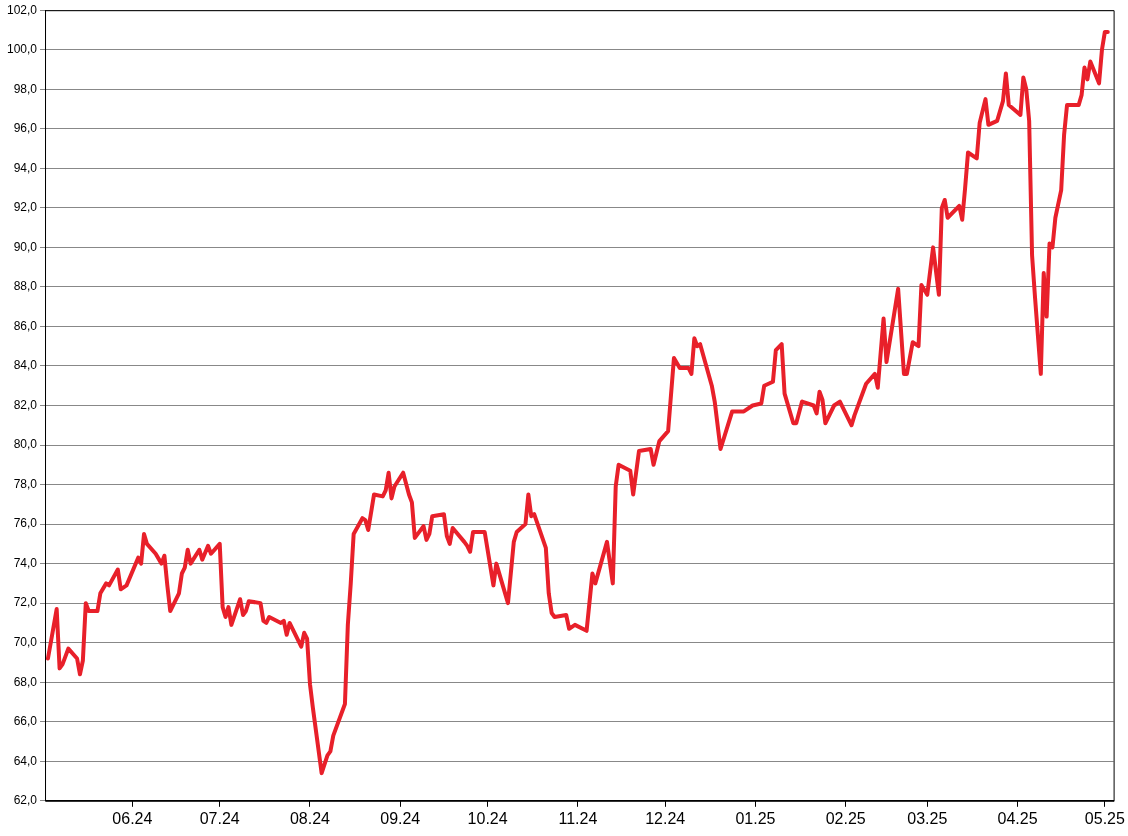 This screenshot has width=1128, height=836. What do you see at coordinates (25, 246) in the screenshot?
I see `y-tick-label: 90,0` at bounding box center [25, 246].